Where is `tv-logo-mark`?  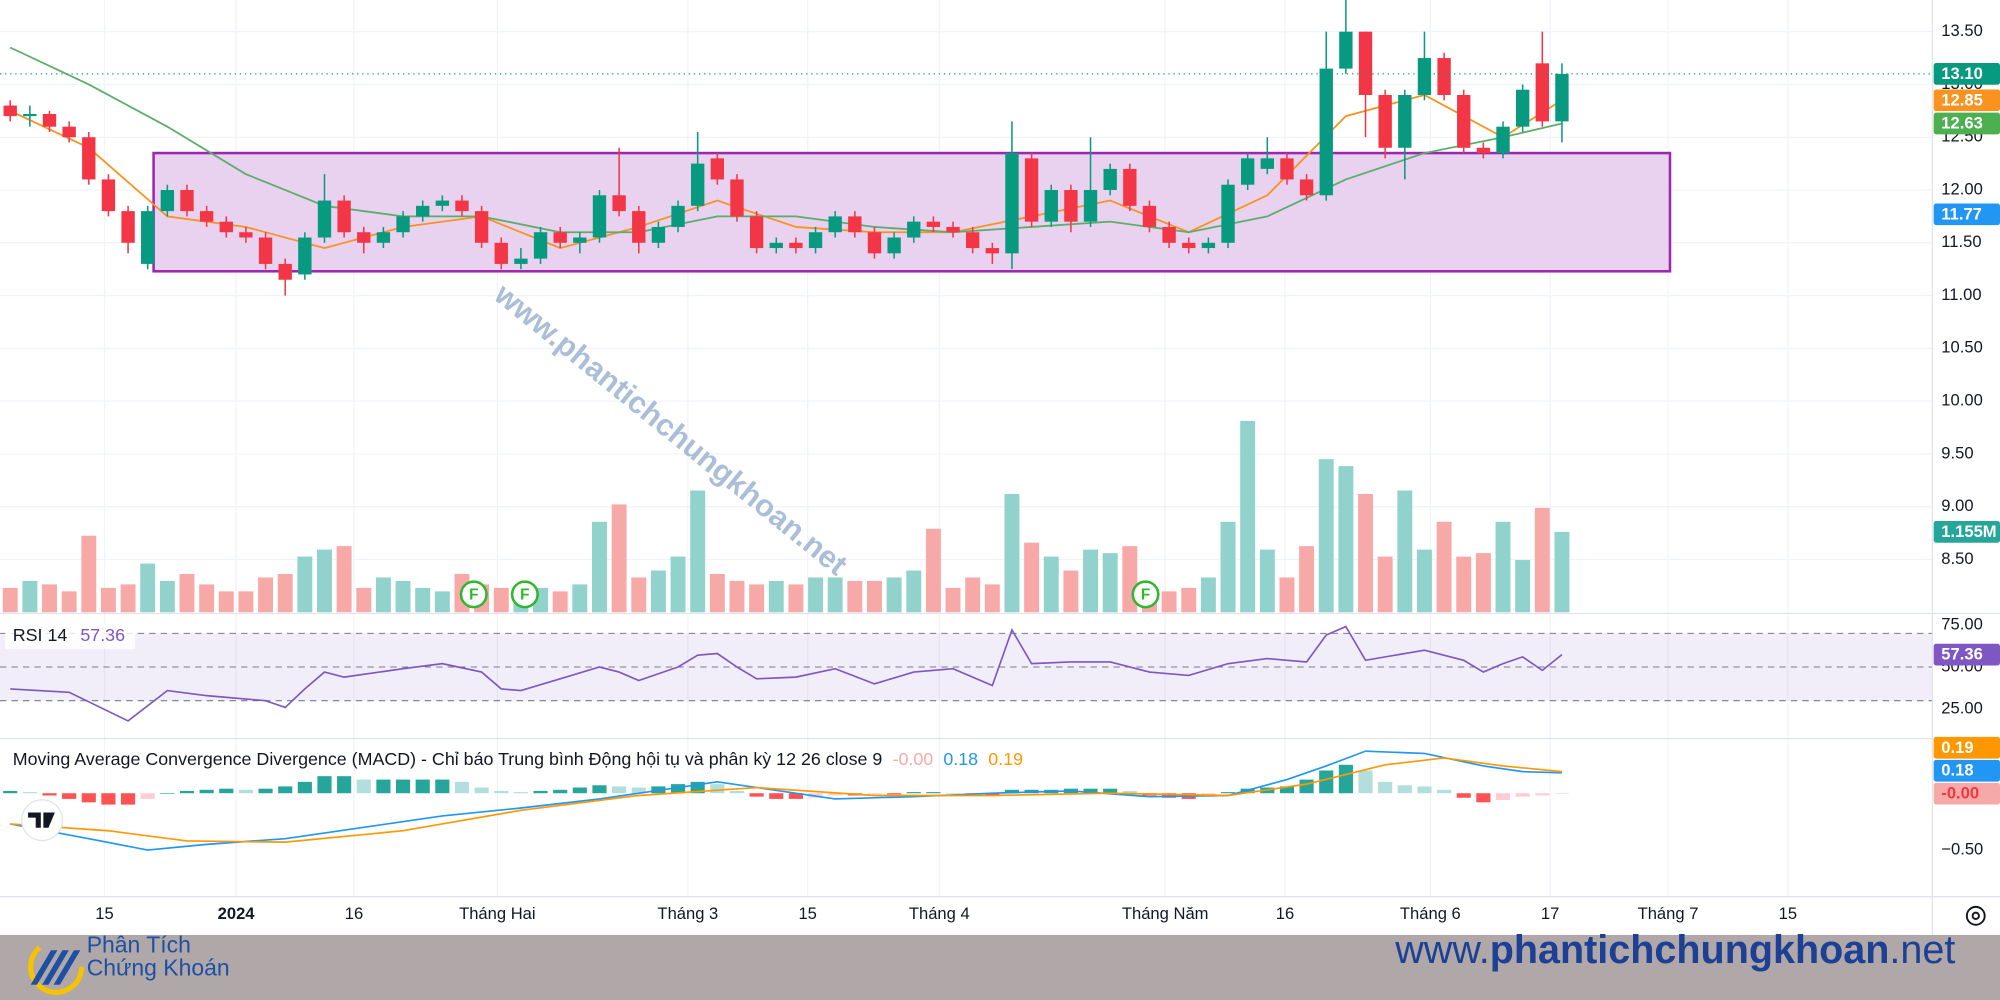 tv-logo-mark is located at coordinates (41, 820).